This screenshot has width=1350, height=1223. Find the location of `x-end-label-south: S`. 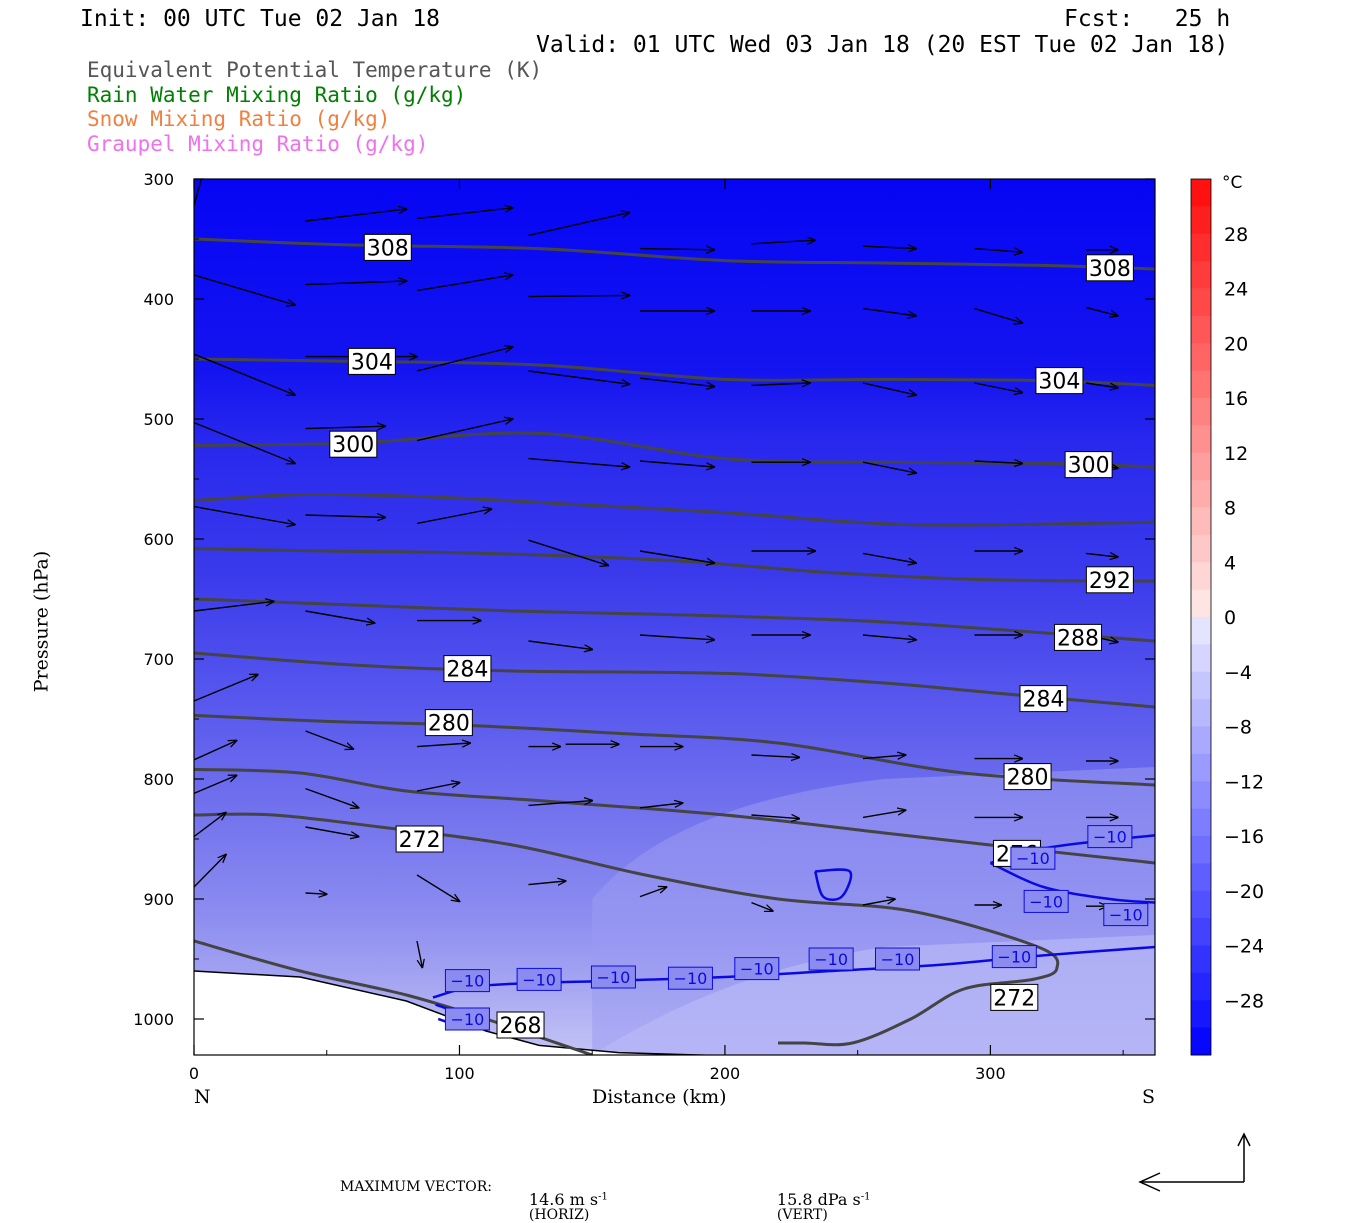

x-end-label-south: S is located at coordinates (1149, 1097).